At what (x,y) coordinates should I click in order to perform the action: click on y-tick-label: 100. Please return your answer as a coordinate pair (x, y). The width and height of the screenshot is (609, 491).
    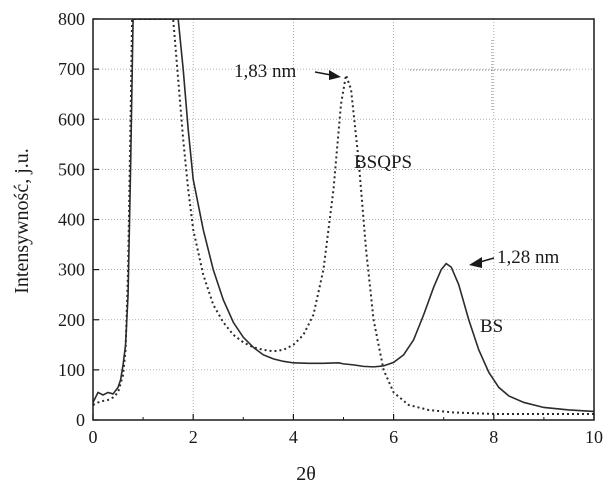
    Looking at the image, I should click on (71, 370).